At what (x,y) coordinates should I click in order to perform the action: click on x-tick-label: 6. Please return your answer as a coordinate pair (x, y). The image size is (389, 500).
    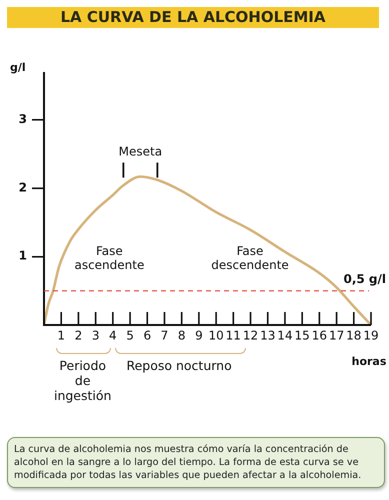
    Looking at the image, I should click on (147, 335).